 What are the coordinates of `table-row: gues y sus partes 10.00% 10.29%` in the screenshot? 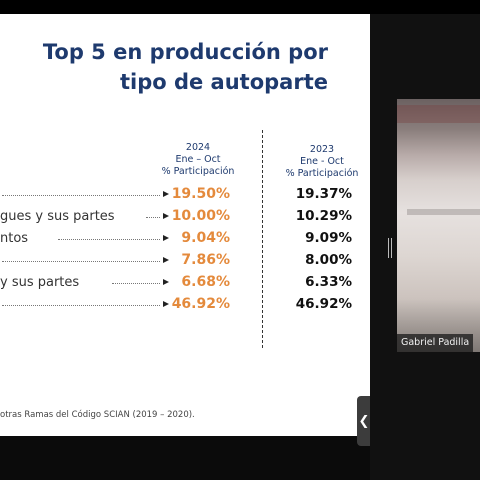 It's located at (185, 218).